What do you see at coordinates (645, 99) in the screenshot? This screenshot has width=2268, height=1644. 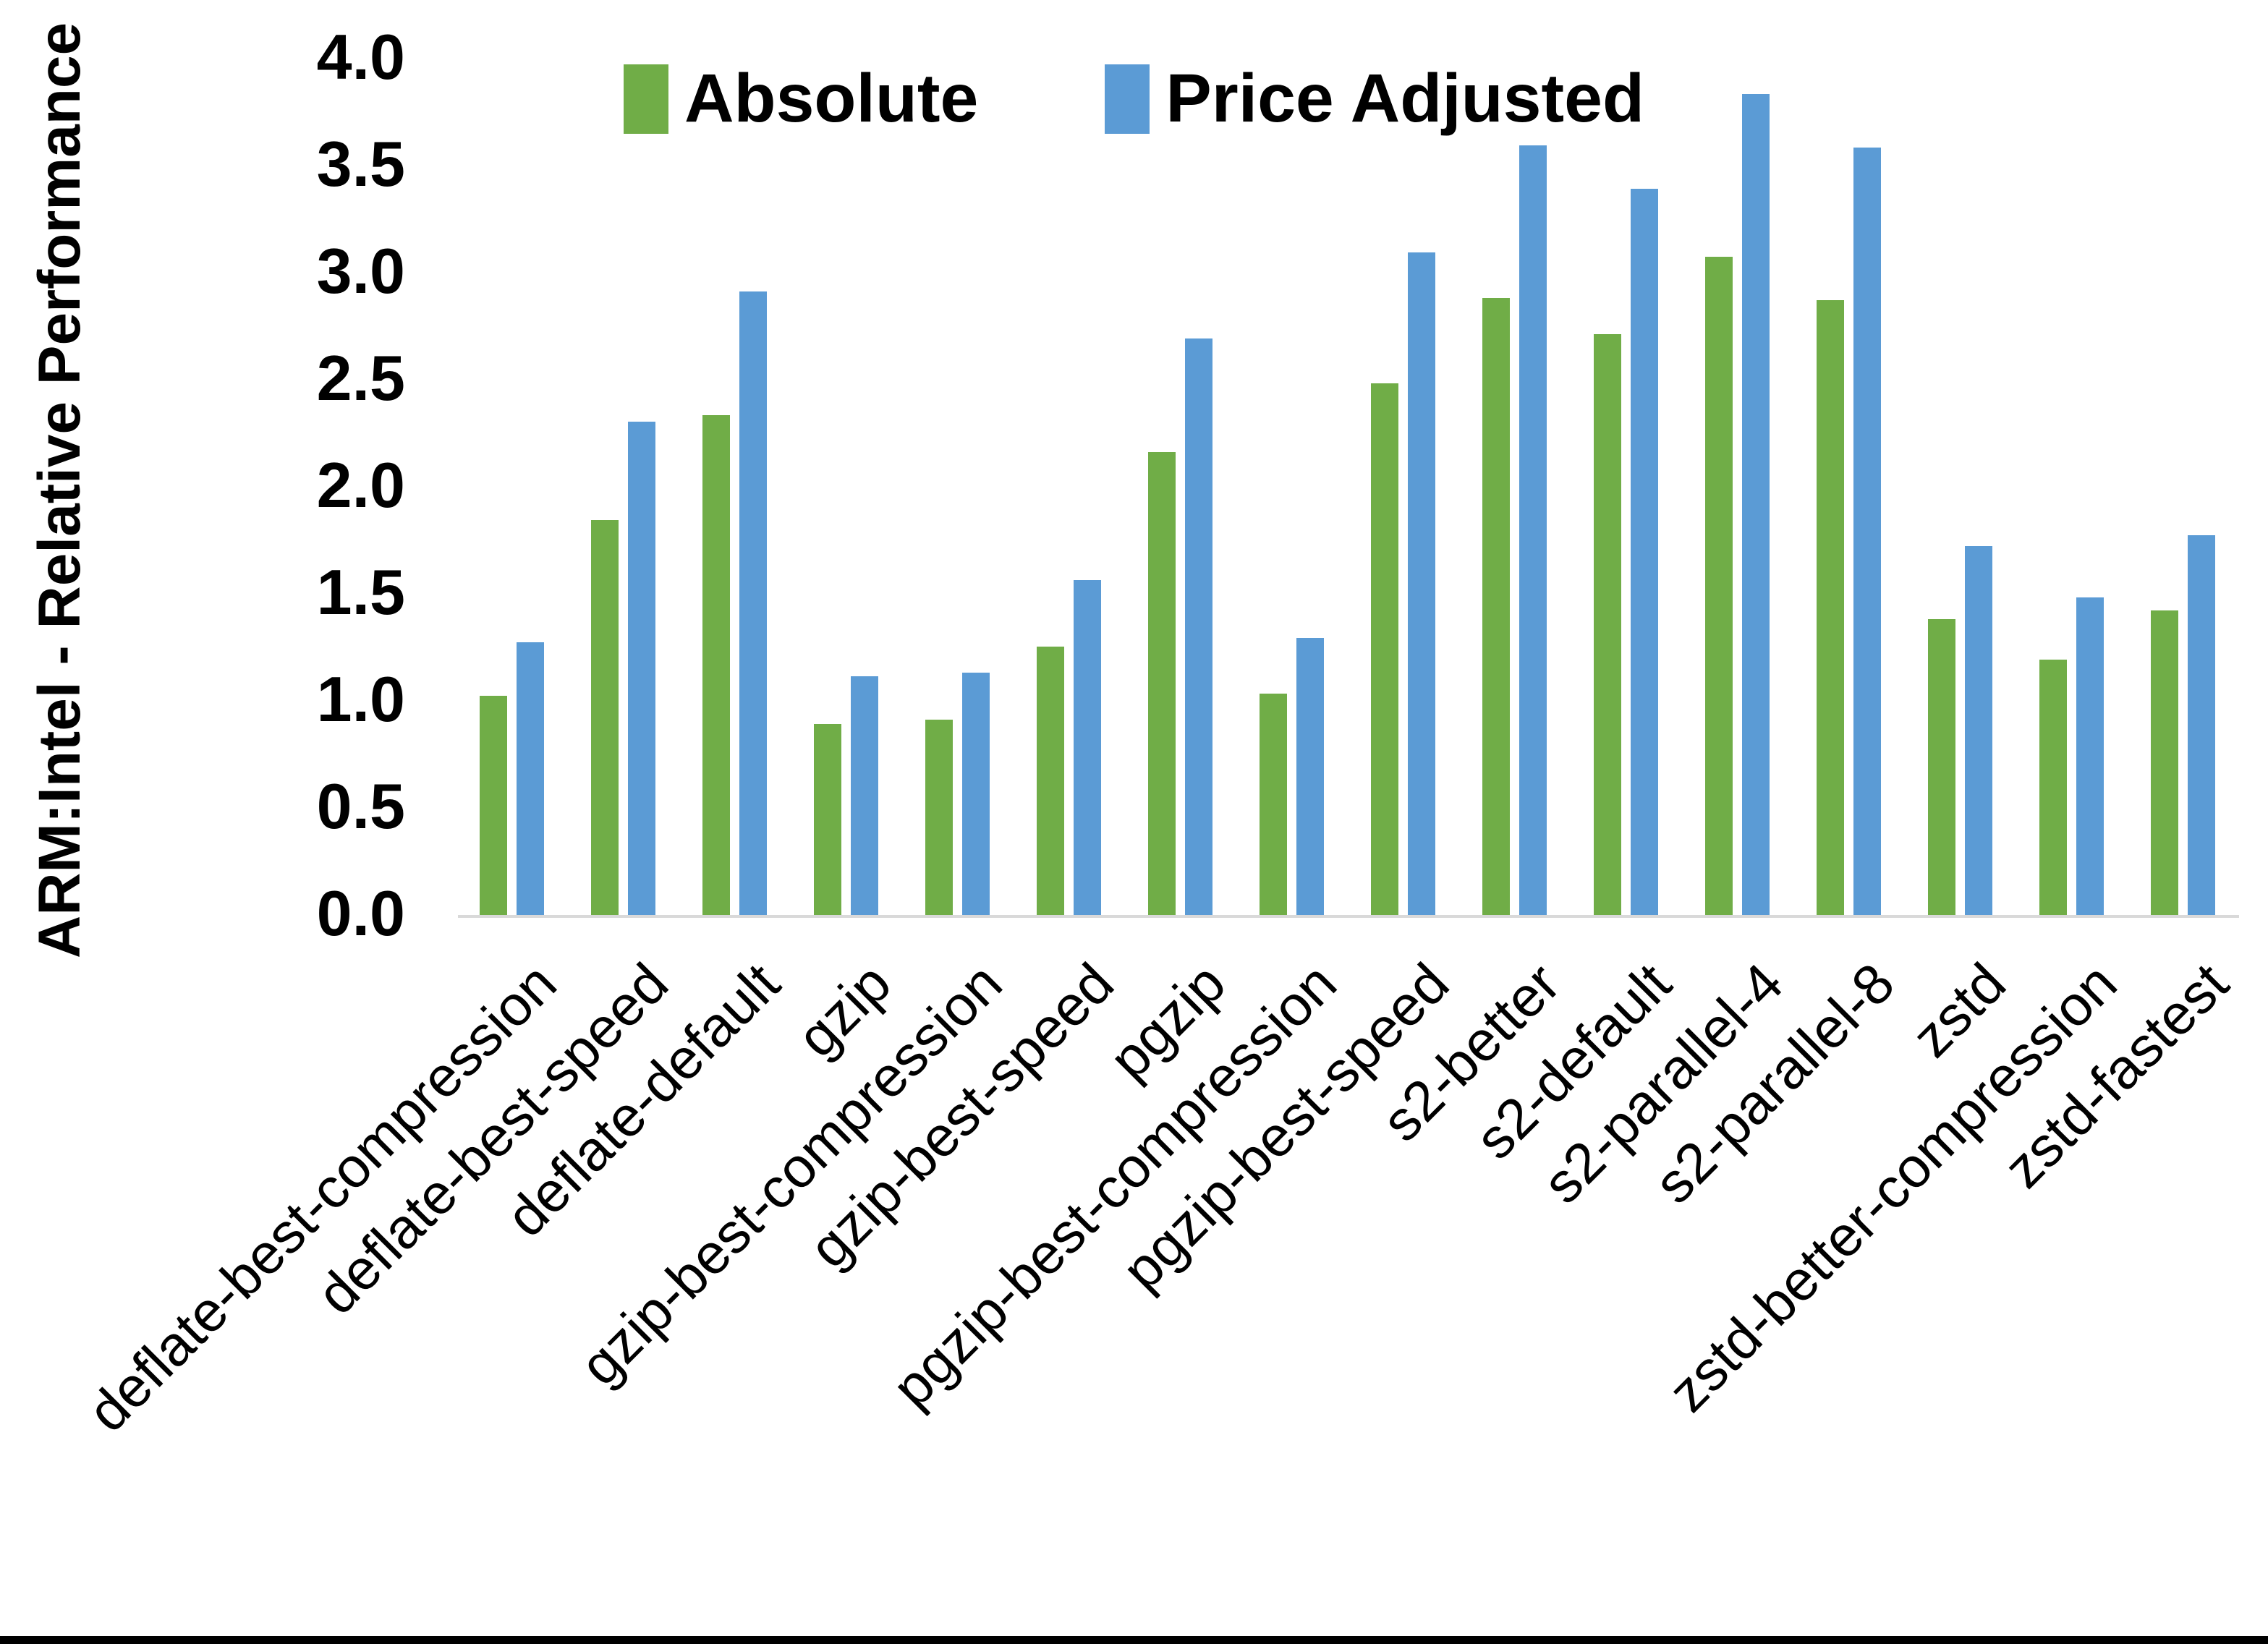 I see `legend-swatch-absolute` at bounding box center [645, 99].